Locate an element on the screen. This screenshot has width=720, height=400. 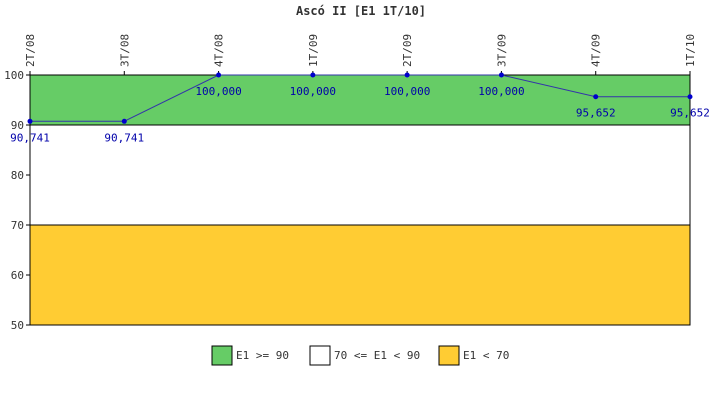
legend-label-1: 70 <= E1 < 90 is located at coordinates (377, 355).